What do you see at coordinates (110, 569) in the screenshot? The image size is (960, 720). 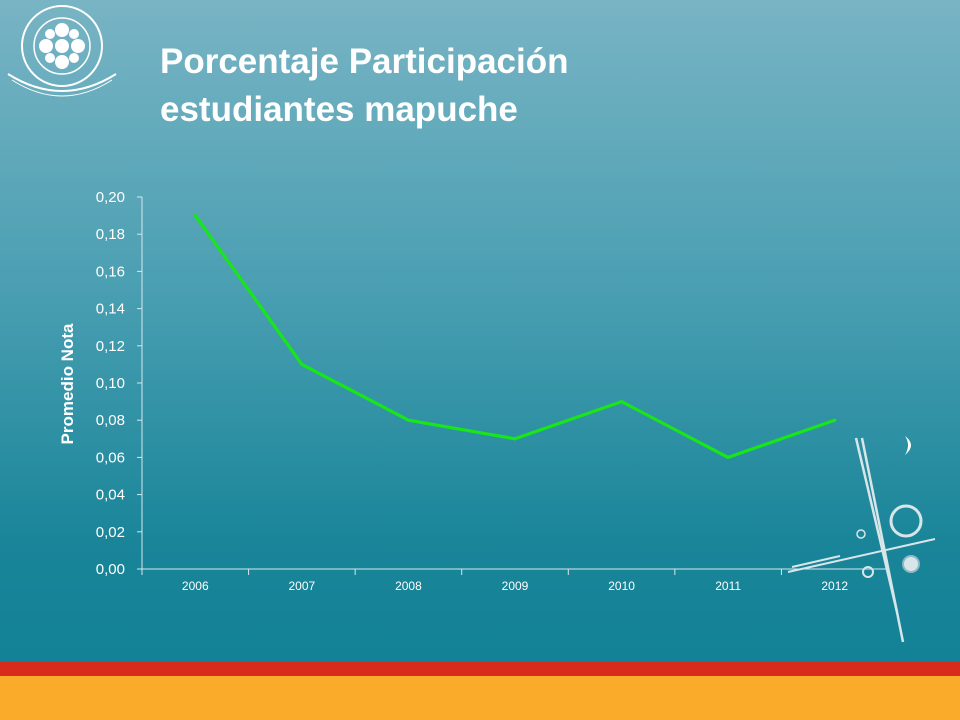 I see `y-tick-label: 0,00` at bounding box center [110, 569].